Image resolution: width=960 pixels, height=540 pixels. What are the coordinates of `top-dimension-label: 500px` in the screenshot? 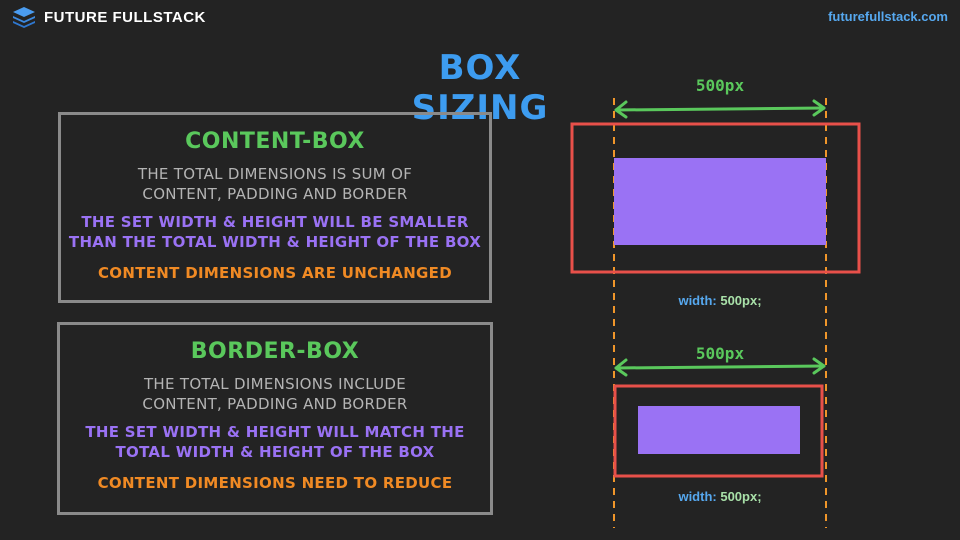 It's located at (720, 85).